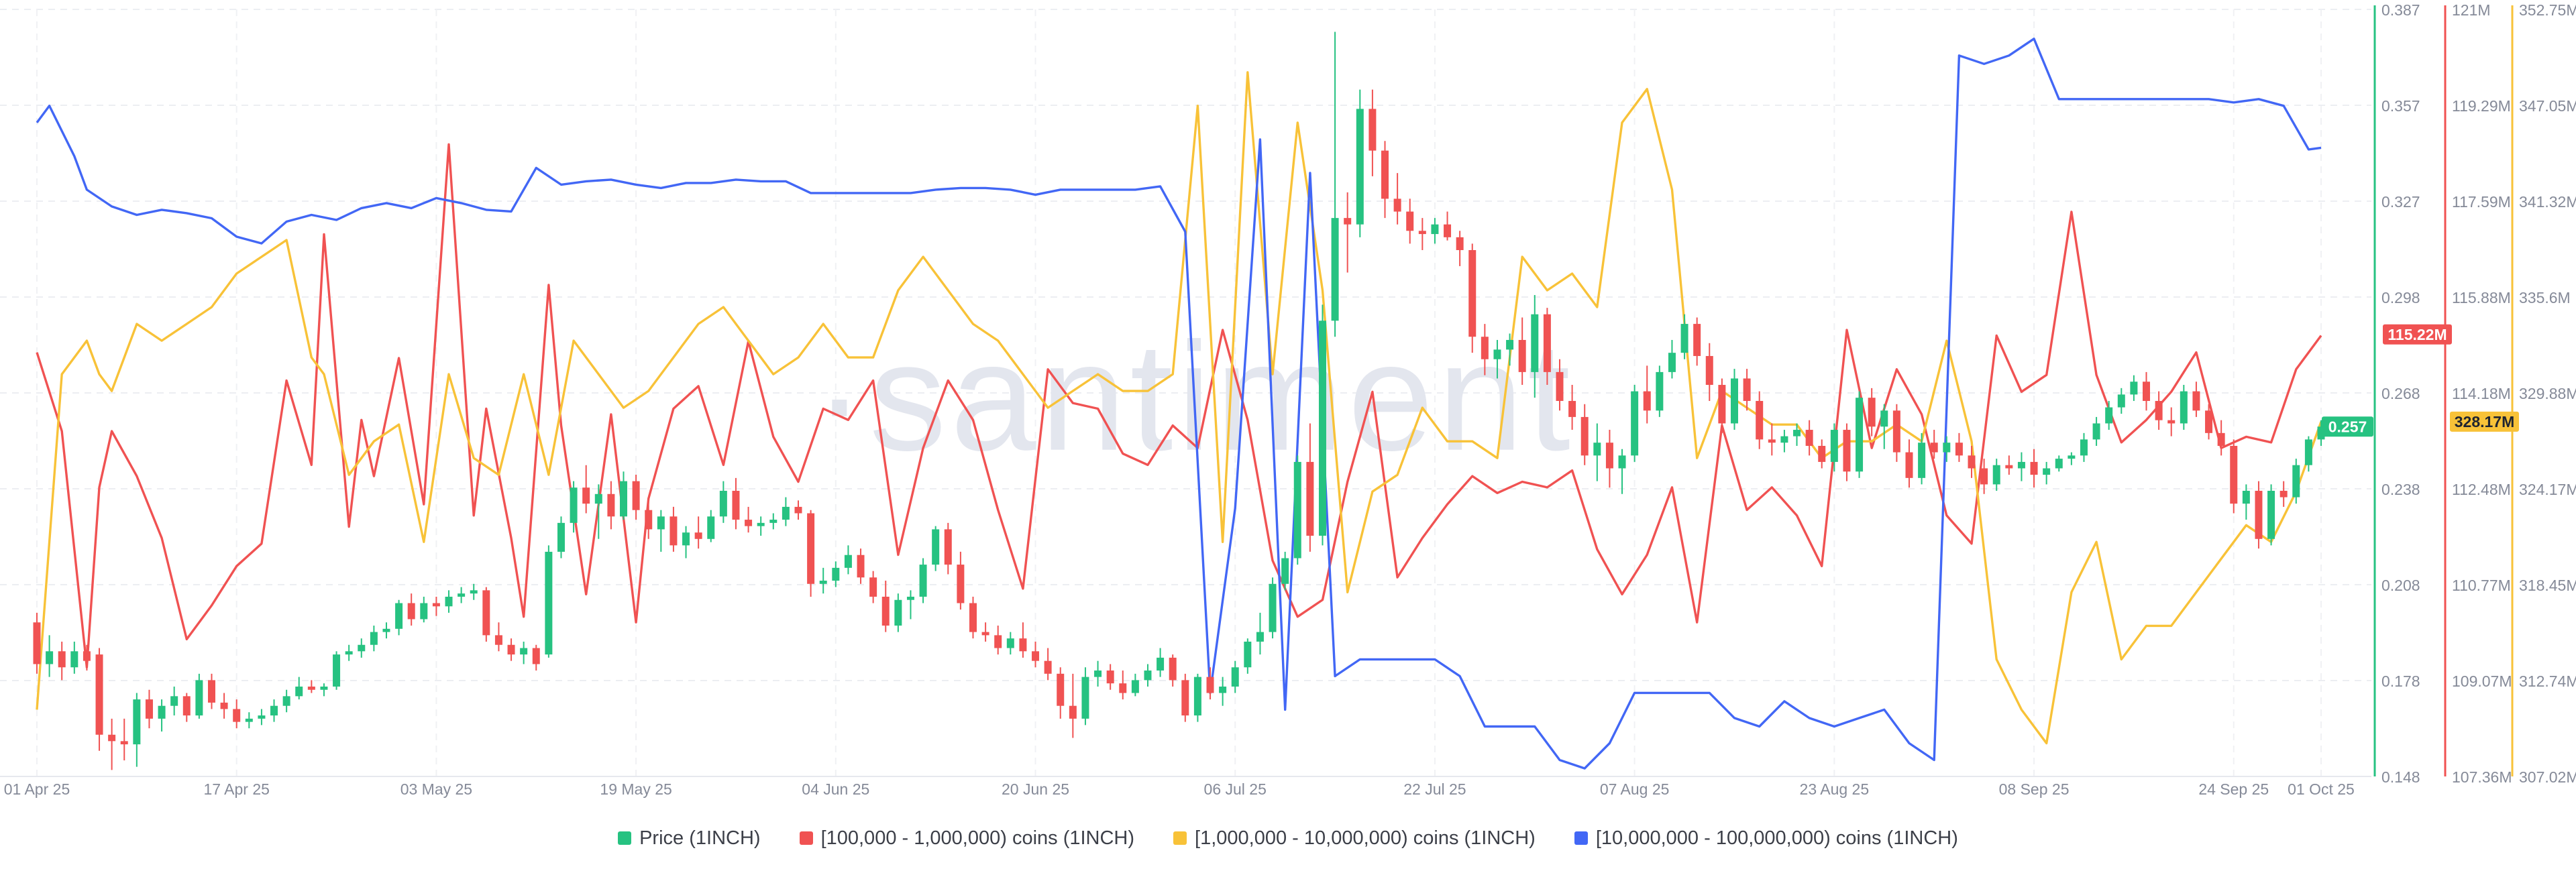 The width and height of the screenshot is (2576, 875). I want to click on axis-tick-label-c100k: 109.07M, so click(2482, 681).